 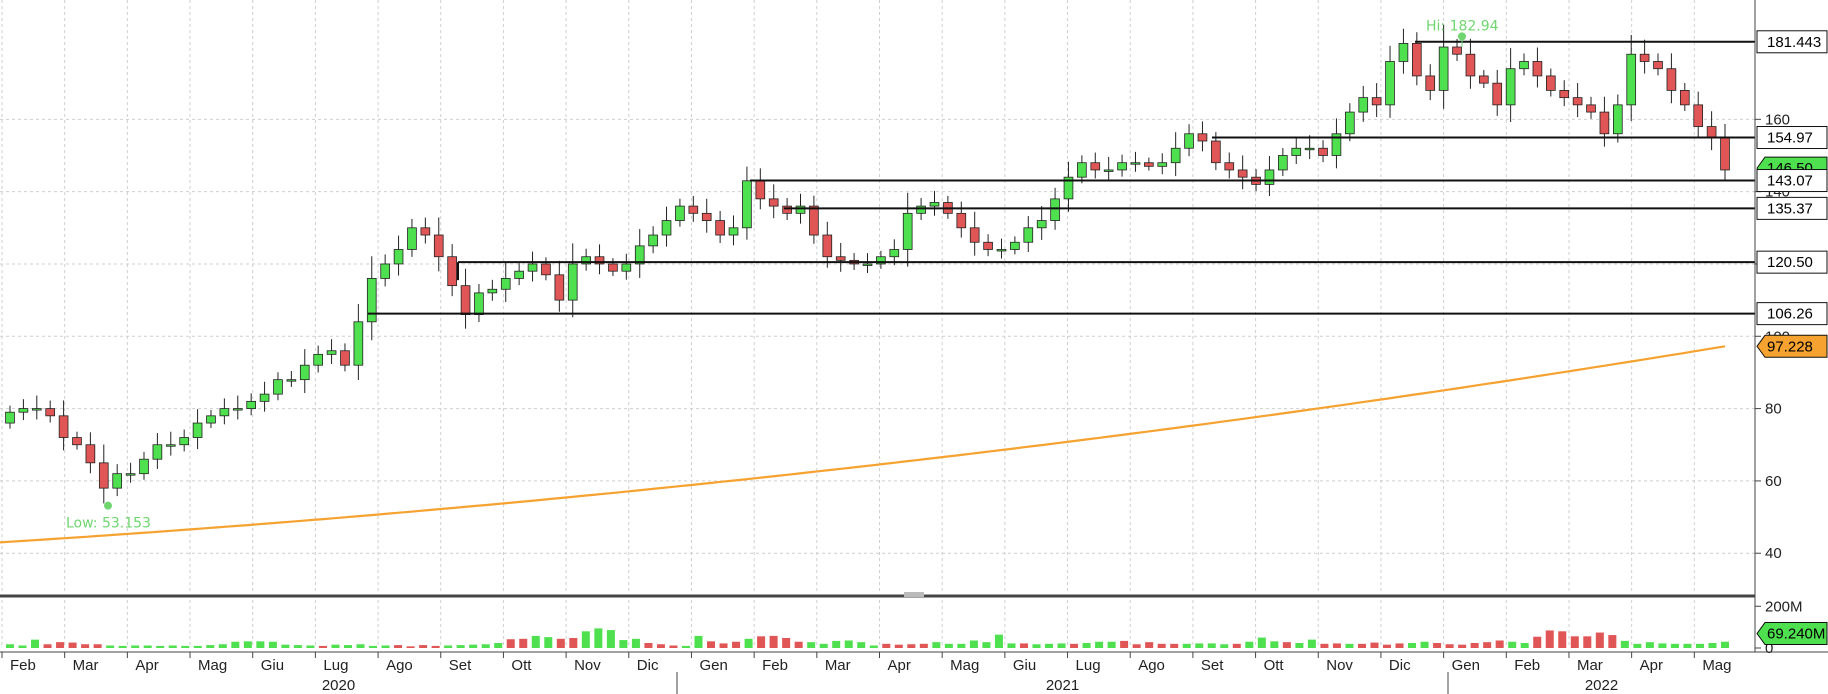 What do you see at coordinates (867, 638) in the screenshot?
I see `volume-bars` at bounding box center [867, 638].